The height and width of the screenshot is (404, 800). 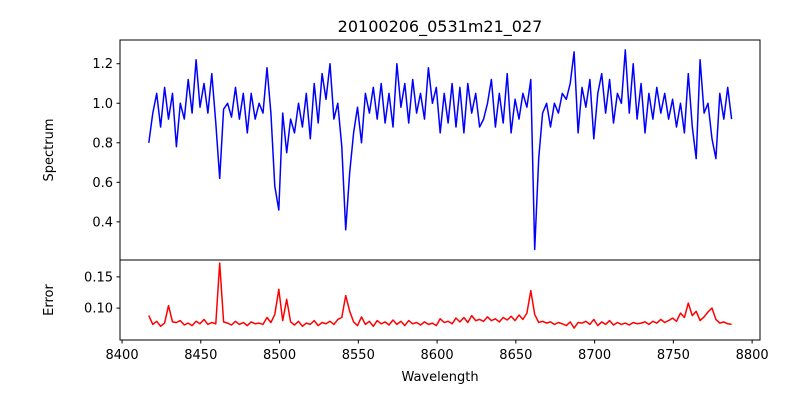 I want to click on error-xtick-label: 8500, so click(x=279, y=355).